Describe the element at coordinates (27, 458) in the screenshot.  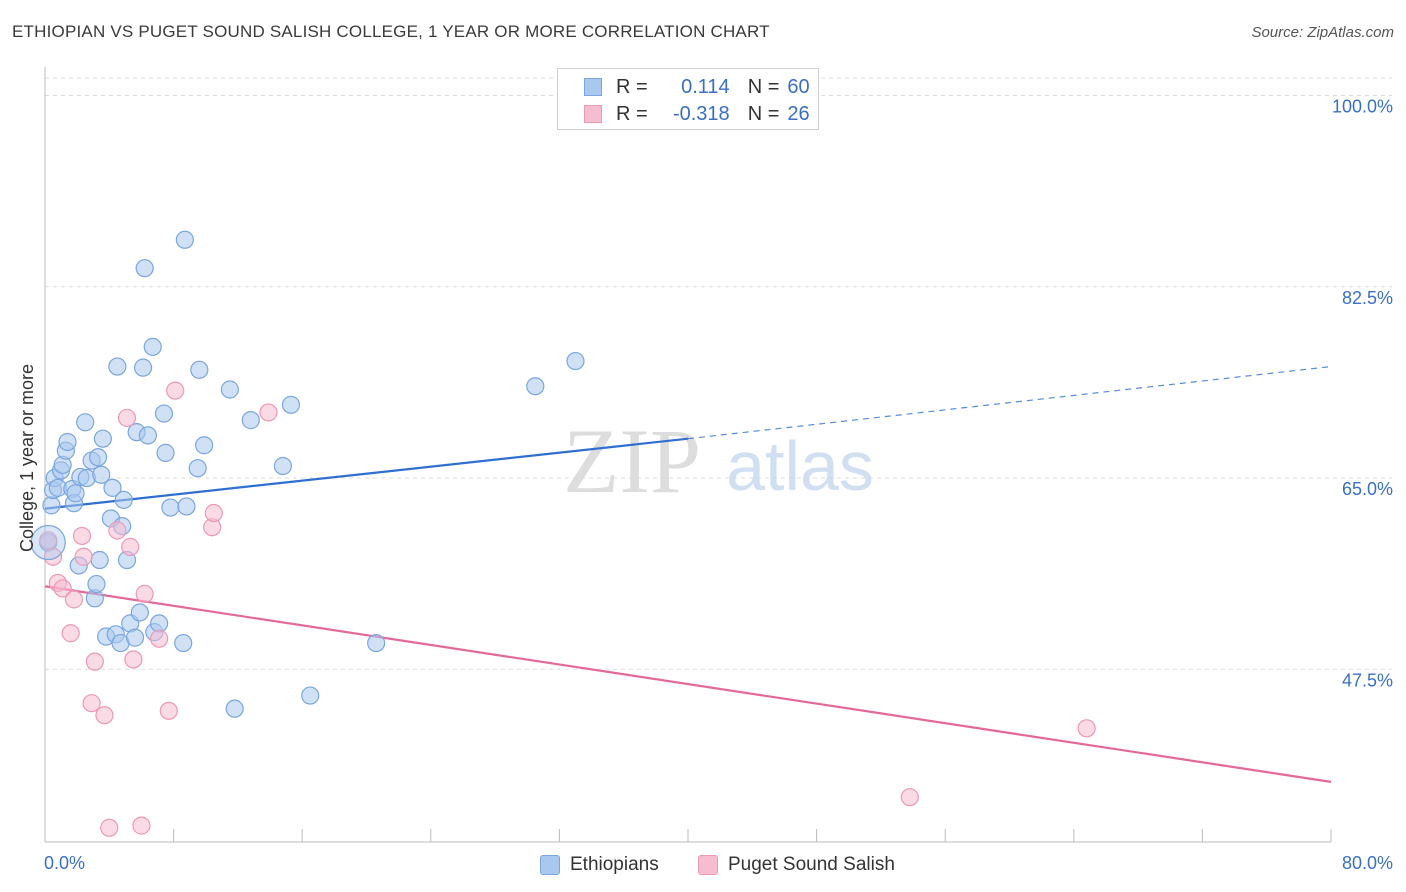
I see `y-axis-label: College, 1 year or more` at that location.